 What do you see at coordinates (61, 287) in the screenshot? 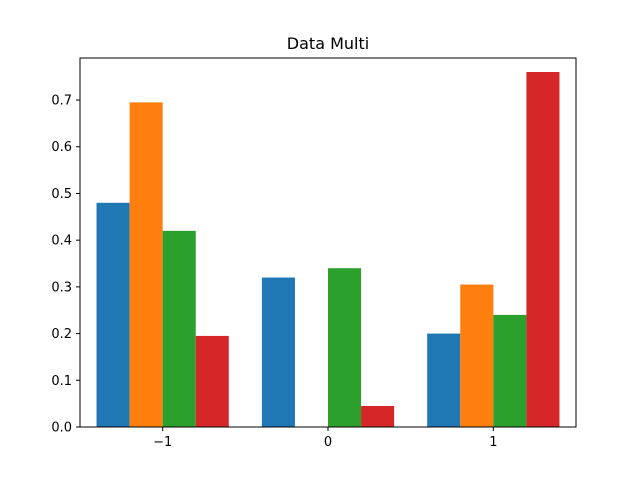
I see `y-tick-label: 0.3` at bounding box center [61, 287].